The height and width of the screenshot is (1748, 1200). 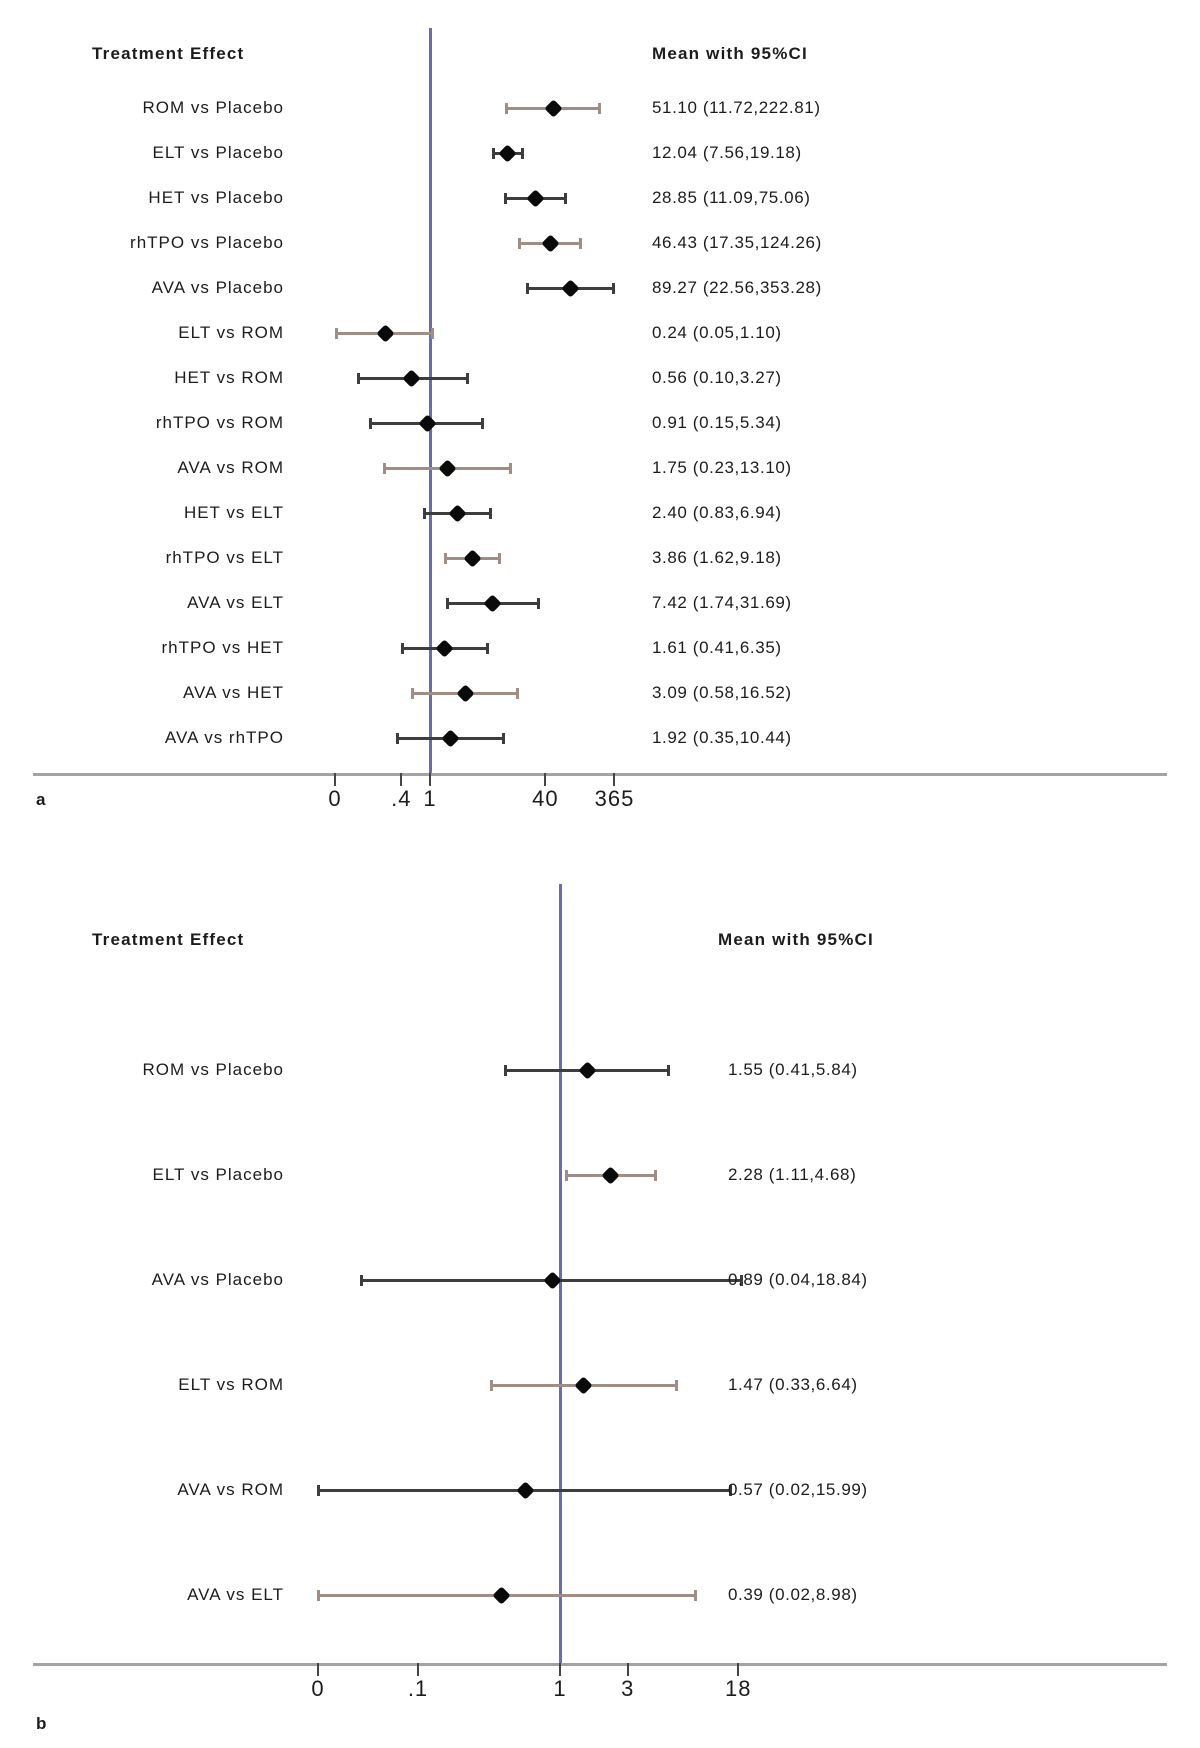 What do you see at coordinates (722, 692) in the screenshot?
I see `mean-ci-text: 3.09 (0.58,16.52)` at bounding box center [722, 692].